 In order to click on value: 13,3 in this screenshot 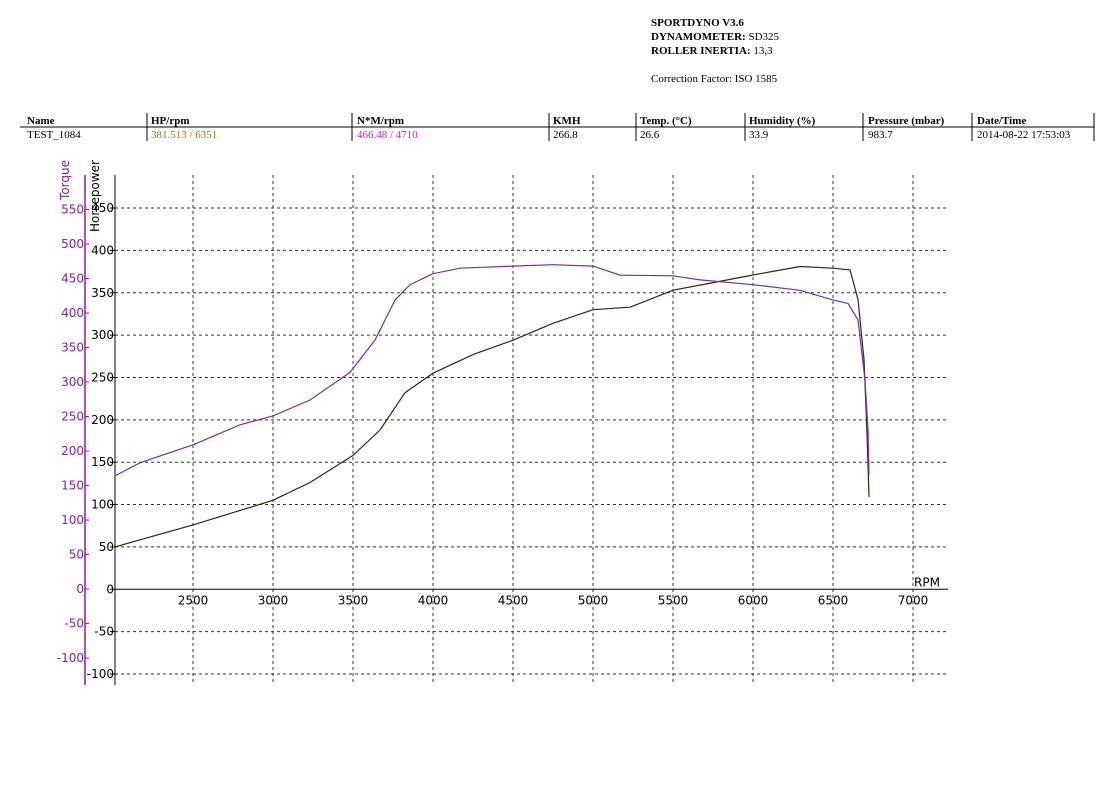, I will do `click(763, 51)`.